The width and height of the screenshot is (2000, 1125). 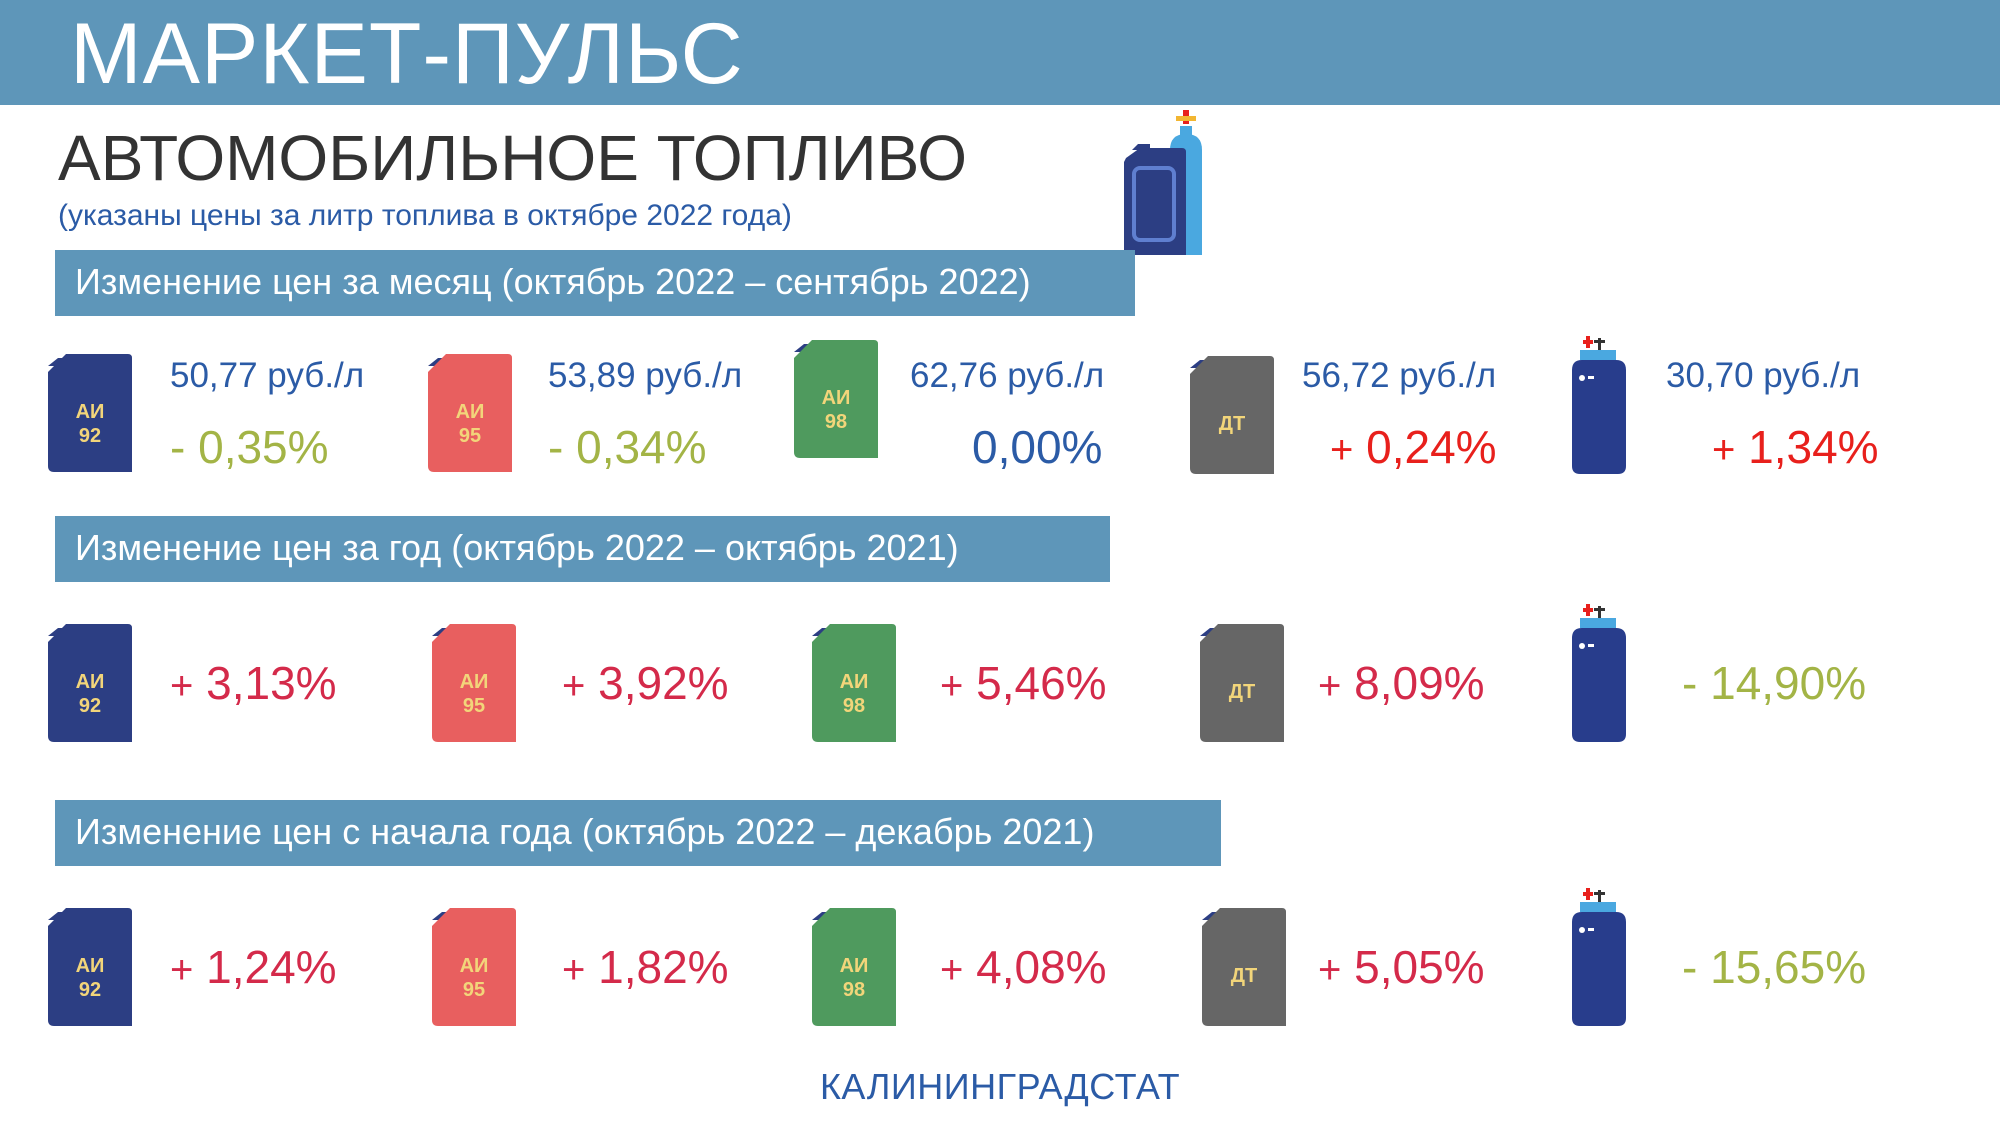 What do you see at coordinates (267, 375) in the screenshot?
I see `price-ai92: 50,77 руб./л` at bounding box center [267, 375].